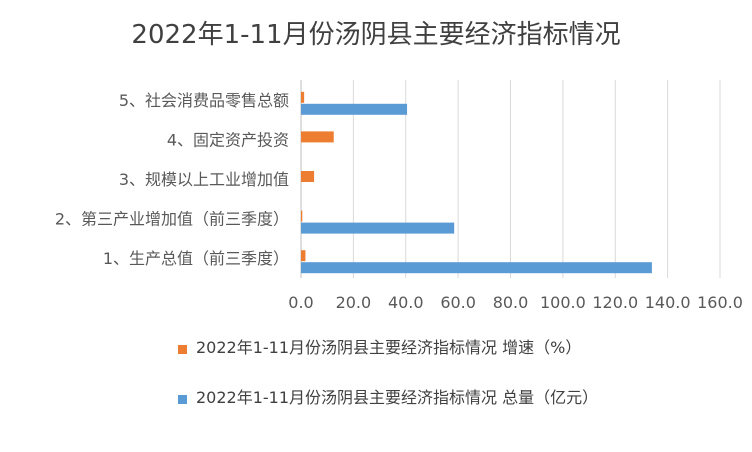  I want to click on y-tick-label: 5、社会消费品零售总额, so click(204, 100).